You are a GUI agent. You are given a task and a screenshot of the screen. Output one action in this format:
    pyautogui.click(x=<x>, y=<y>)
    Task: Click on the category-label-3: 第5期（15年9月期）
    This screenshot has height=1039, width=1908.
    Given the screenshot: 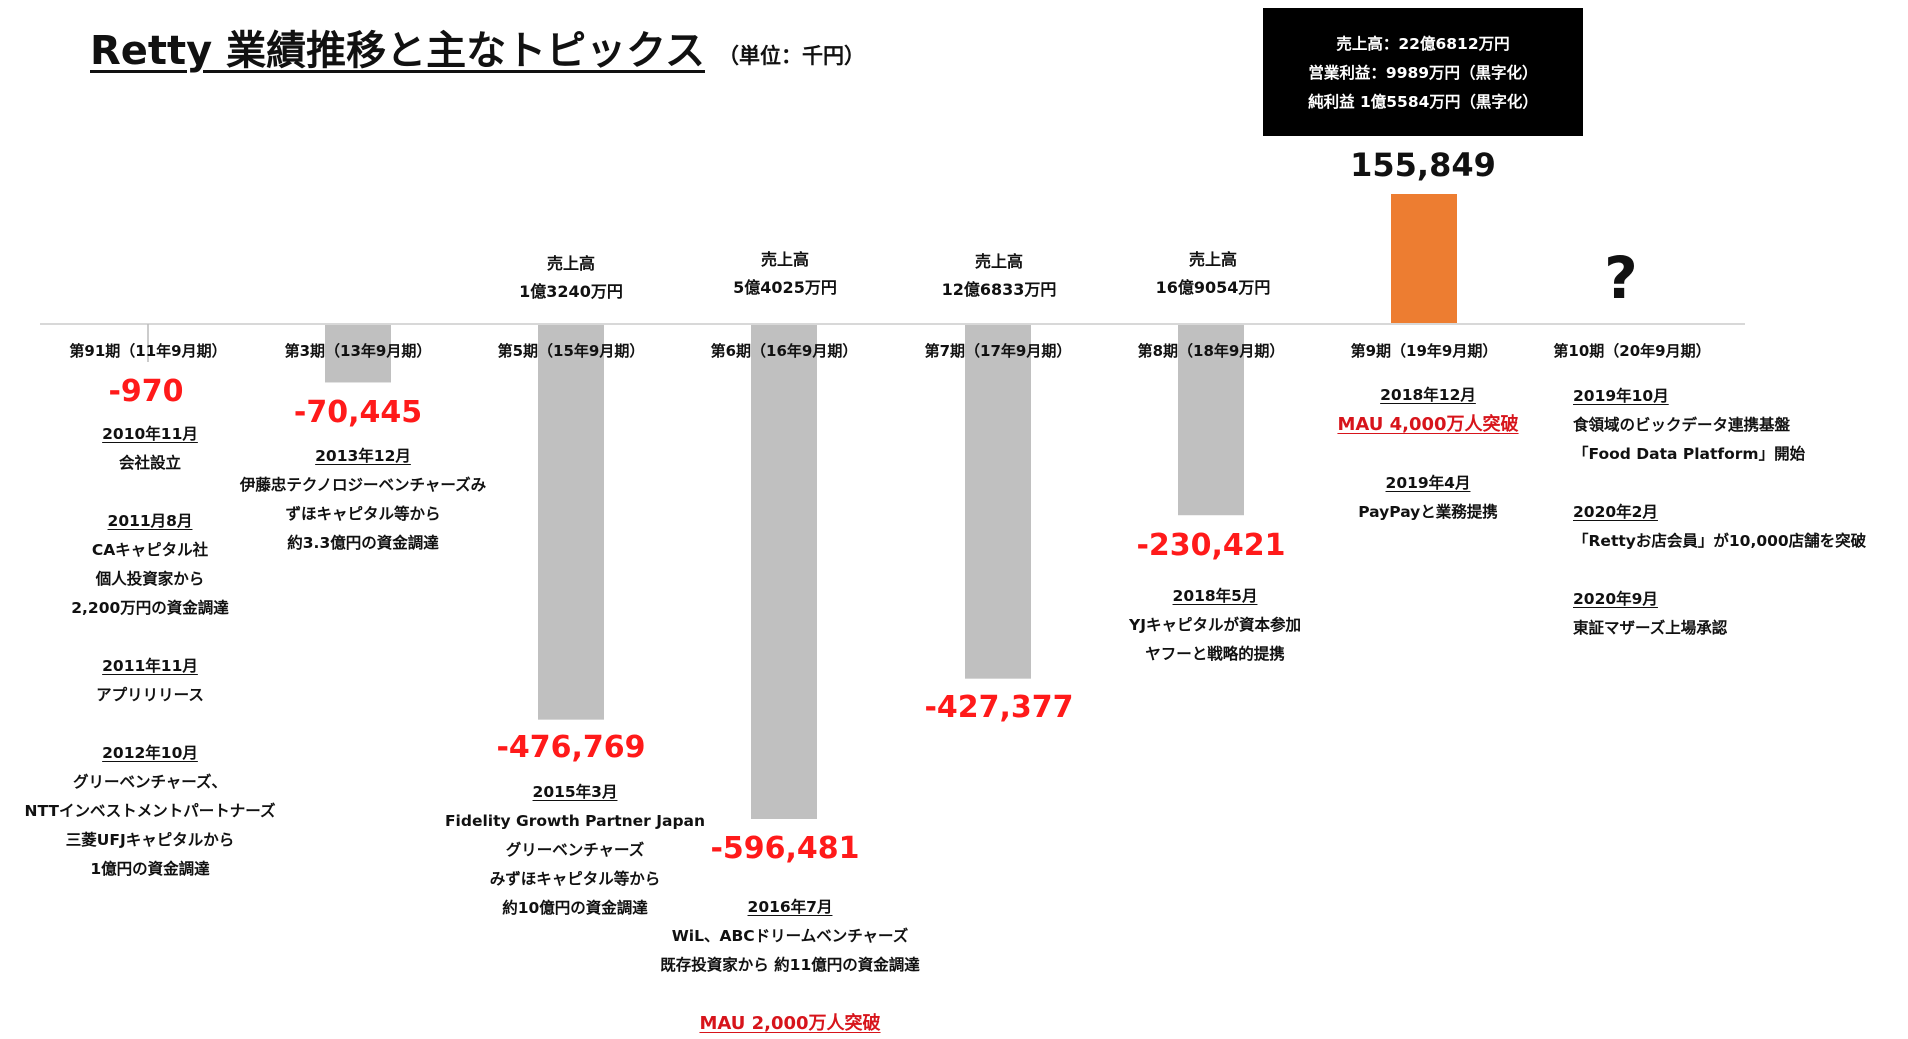 What is the action you would take?
    pyautogui.click(x=571, y=351)
    